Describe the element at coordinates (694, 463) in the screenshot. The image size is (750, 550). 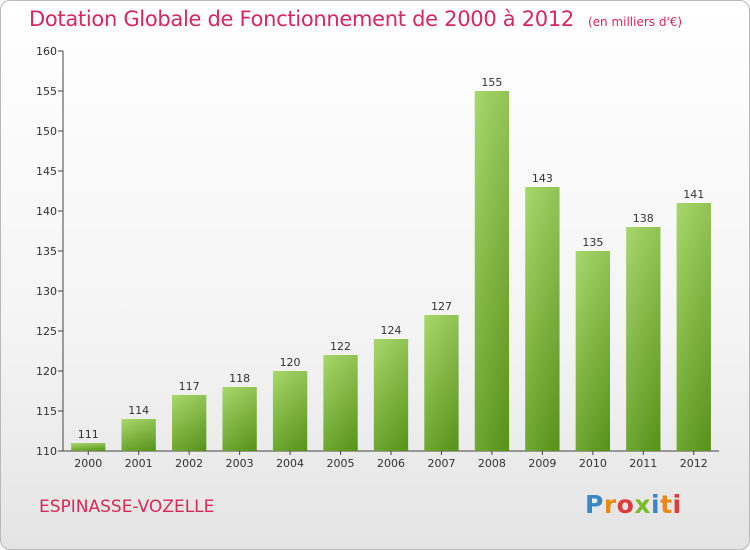
I see `x-tick-label: 2012` at that location.